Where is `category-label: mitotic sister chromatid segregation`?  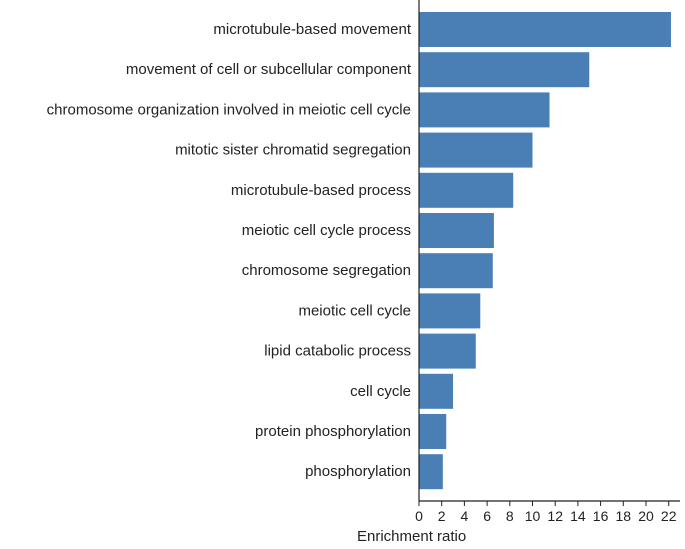 category-label: mitotic sister chromatid segregation is located at coordinates (293, 150).